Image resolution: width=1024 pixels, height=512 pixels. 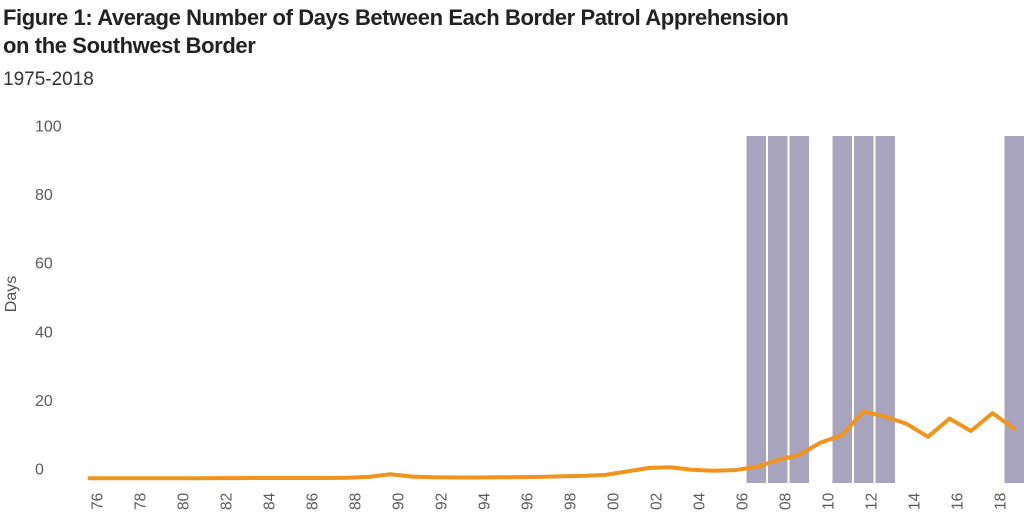 What do you see at coordinates (799, 309) in the screenshot?
I see `highlight-band-2008` at bounding box center [799, 309].